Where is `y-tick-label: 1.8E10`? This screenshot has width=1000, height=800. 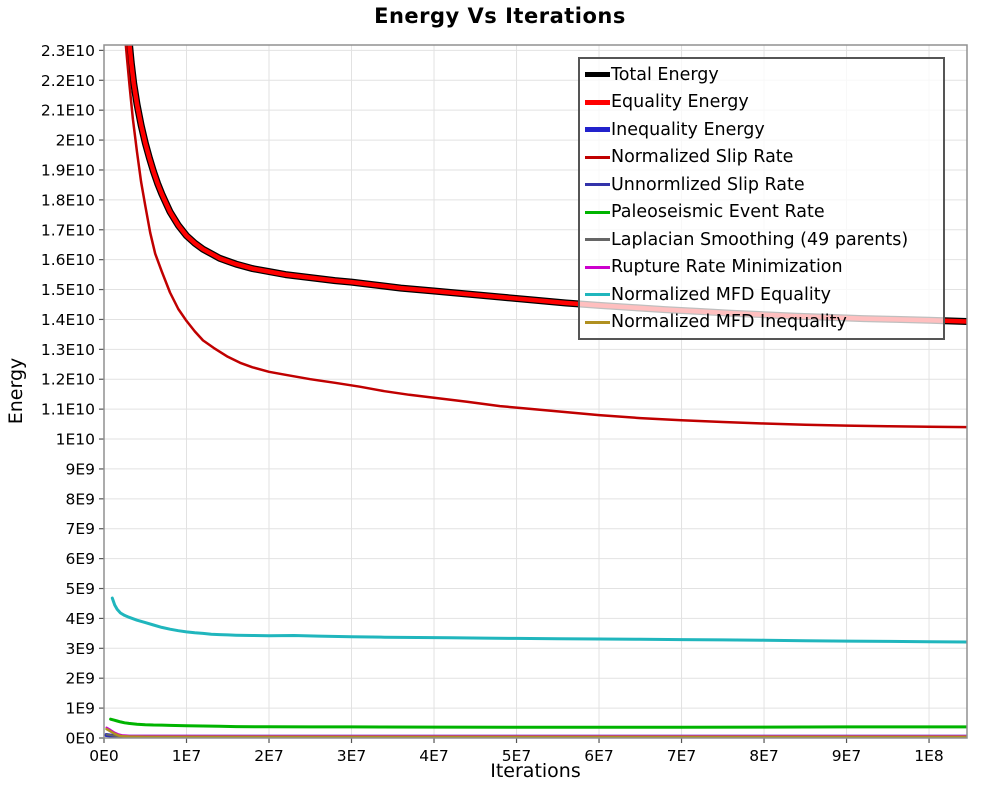 y-tick-label: 1.8E10 is located at coordinates (68, 200).